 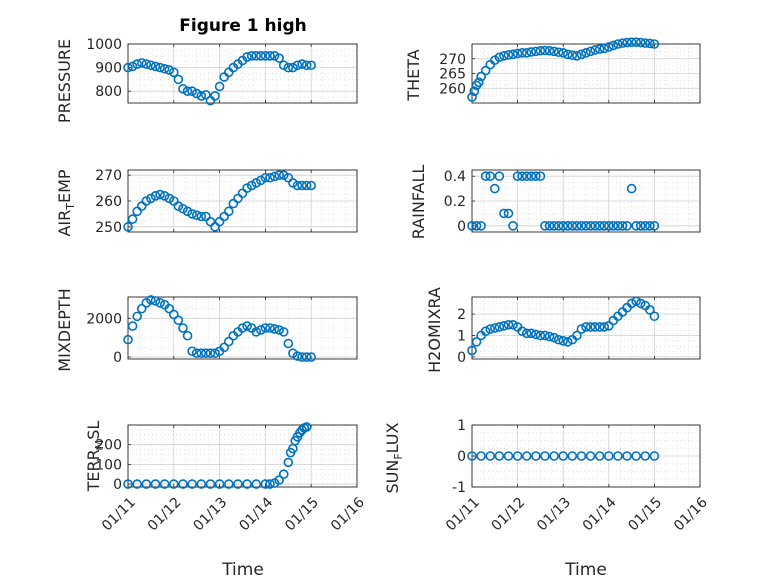 What do you see at coordinates (242, 570) in the screenshot?
I see `xlabel-left: Time` at bounding box center [242, 570].